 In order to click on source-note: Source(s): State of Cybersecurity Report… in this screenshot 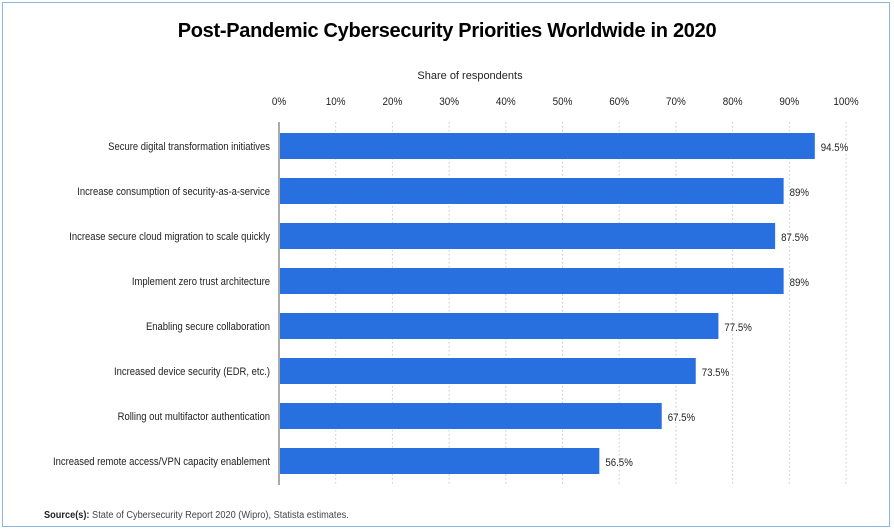, I will do `click(196, 515)`.